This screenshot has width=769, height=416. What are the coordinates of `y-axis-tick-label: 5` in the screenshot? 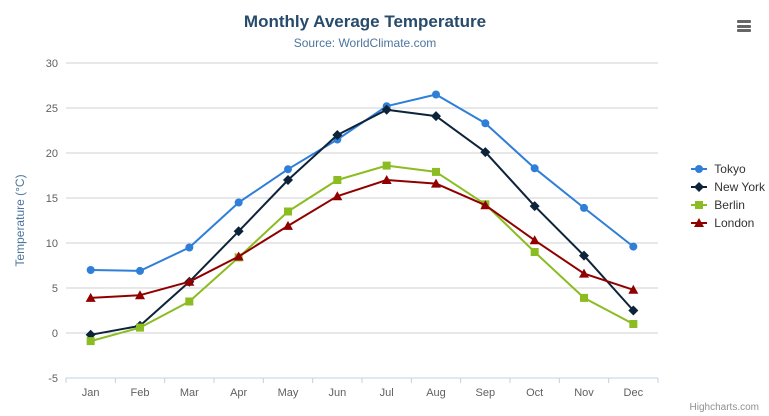 It's located at (55, 289).